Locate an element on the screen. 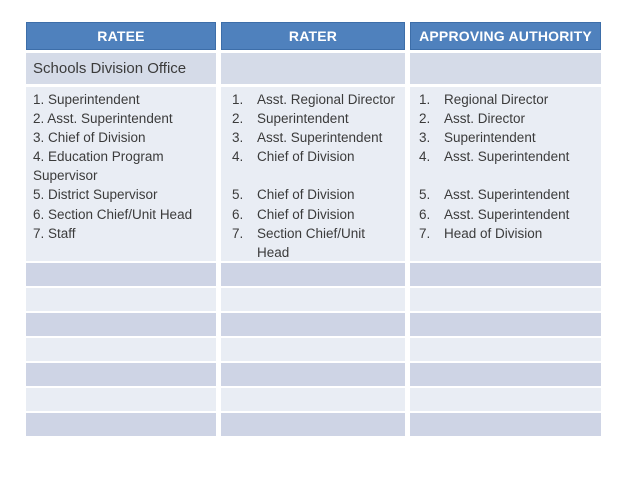  approving-authority-line: 2. Asst. Director is located at coordinates (510, 118).